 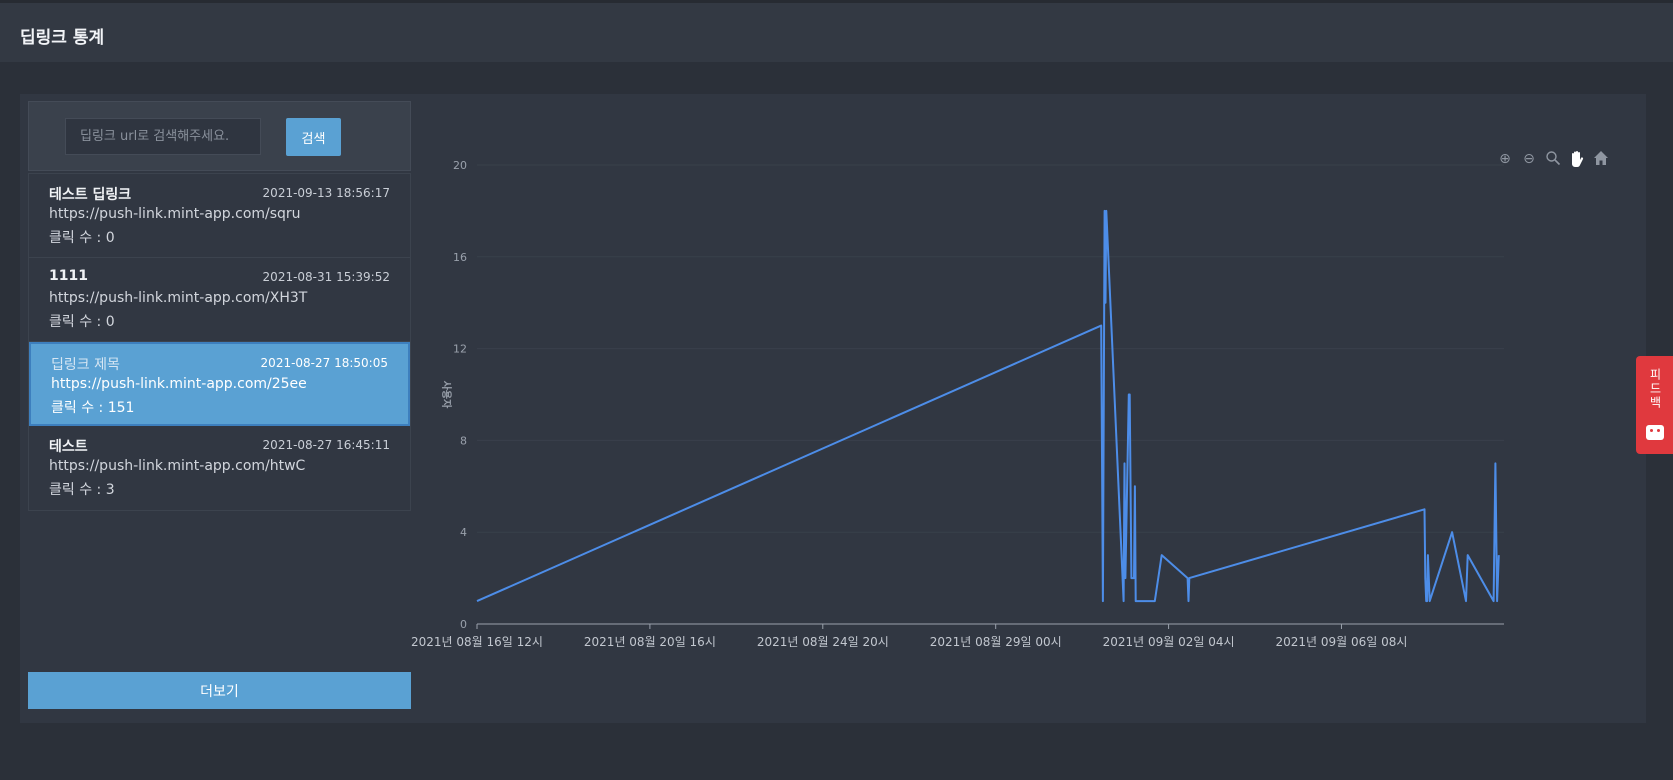 I want to click on search-button: 검색, so click(x=313, y=137).